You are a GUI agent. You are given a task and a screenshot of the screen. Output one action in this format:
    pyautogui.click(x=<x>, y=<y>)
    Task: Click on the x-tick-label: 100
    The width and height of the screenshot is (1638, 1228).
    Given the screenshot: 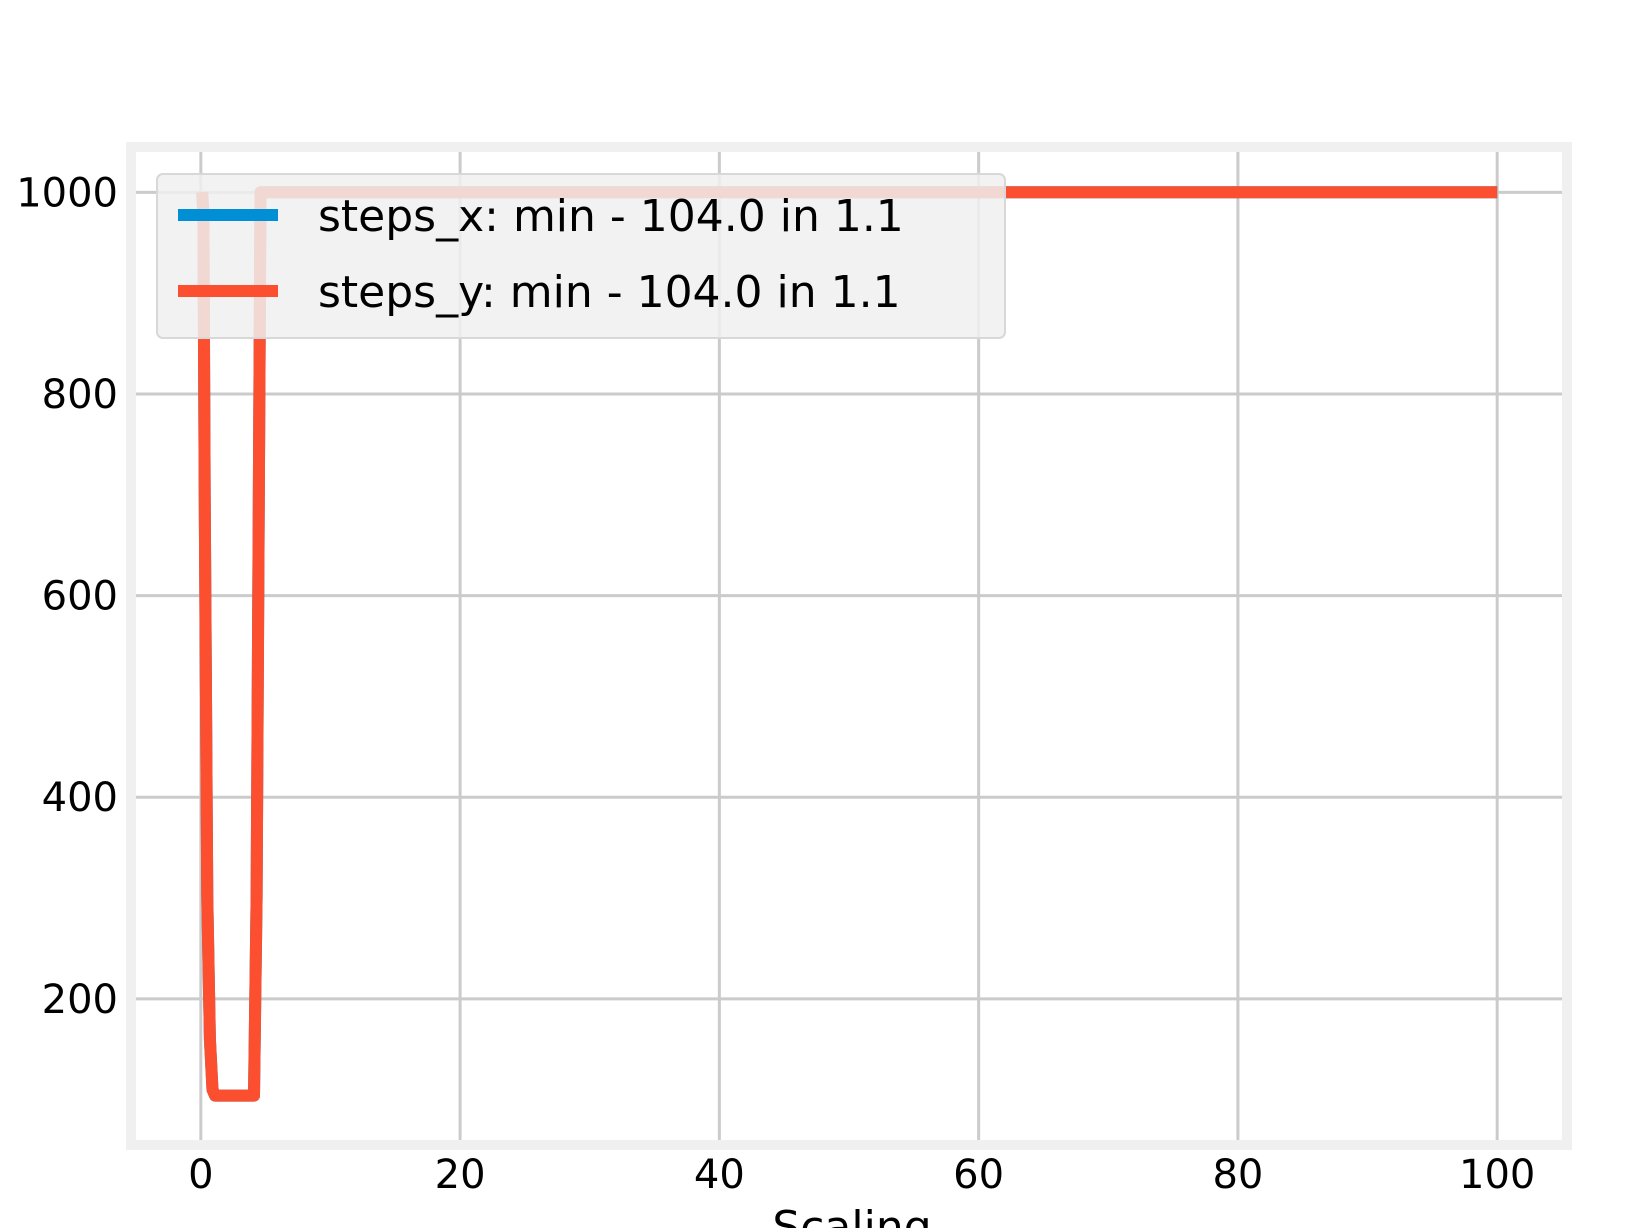 What is the action you would take?
    pyautogui.click(x=1497, y=1175)
    